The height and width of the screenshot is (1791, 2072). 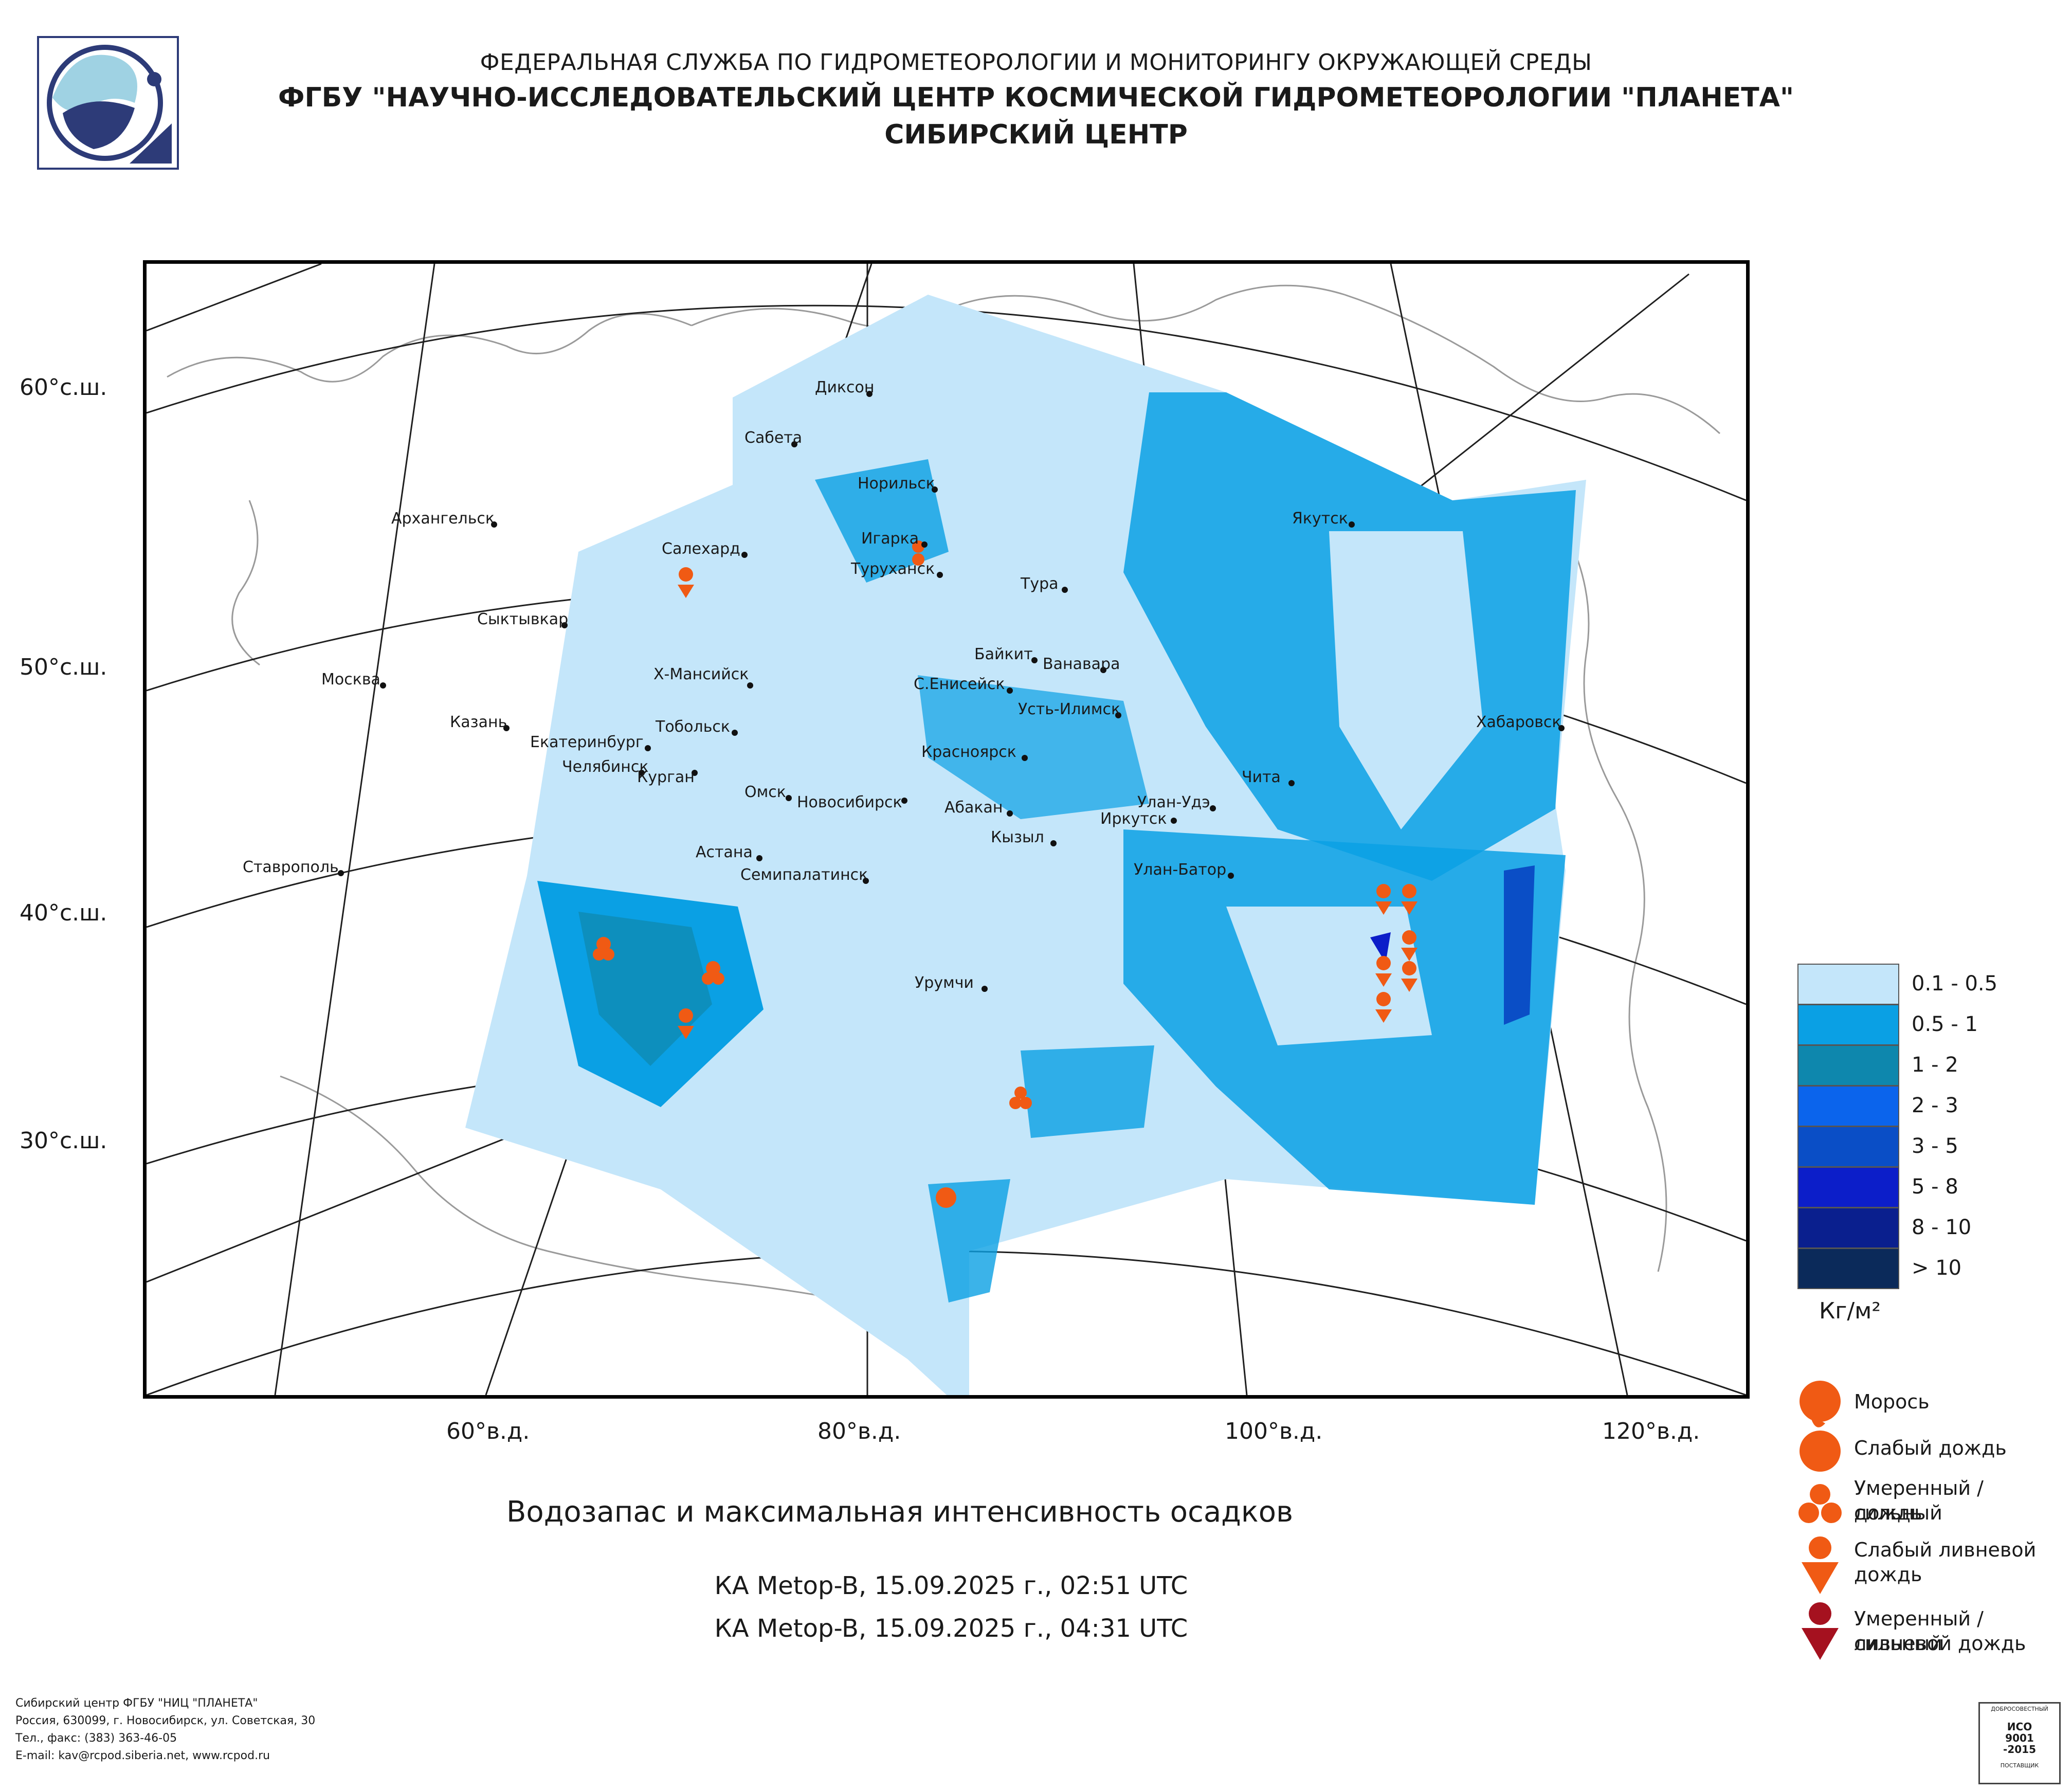 What do you see at coordinates (1940, 1643) in the screenshot?
I see `symbol-label: ливневой дождь` at bounding box center [1940, 1643].